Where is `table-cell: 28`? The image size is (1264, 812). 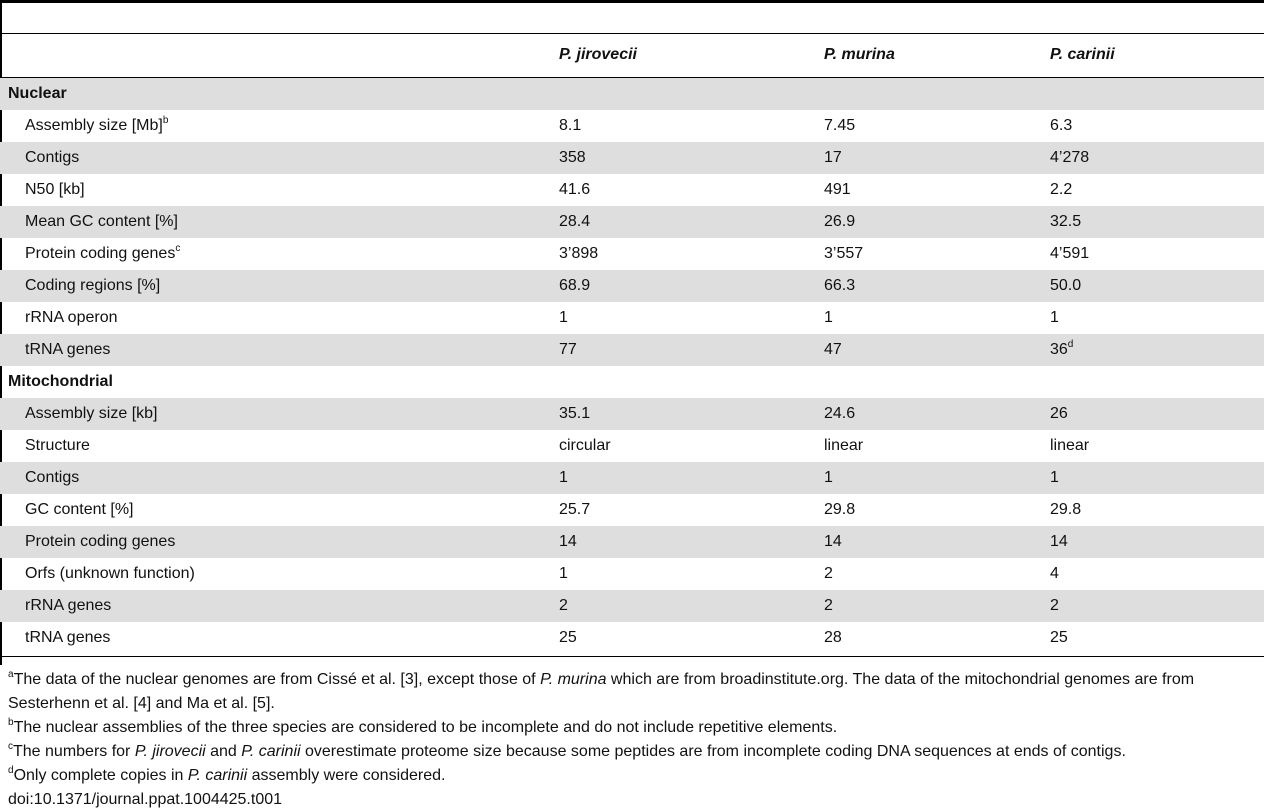
table-cell: 28 is located at coordinates (833, 638).